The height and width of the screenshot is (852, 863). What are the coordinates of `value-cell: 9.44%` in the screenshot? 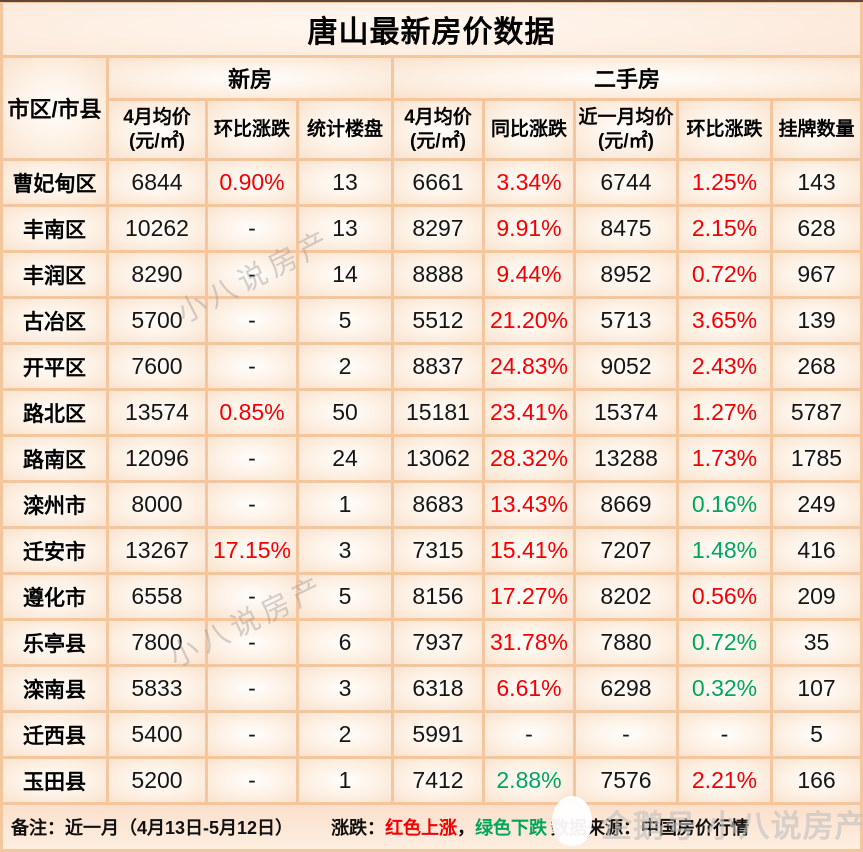 It's located at (529, 274).